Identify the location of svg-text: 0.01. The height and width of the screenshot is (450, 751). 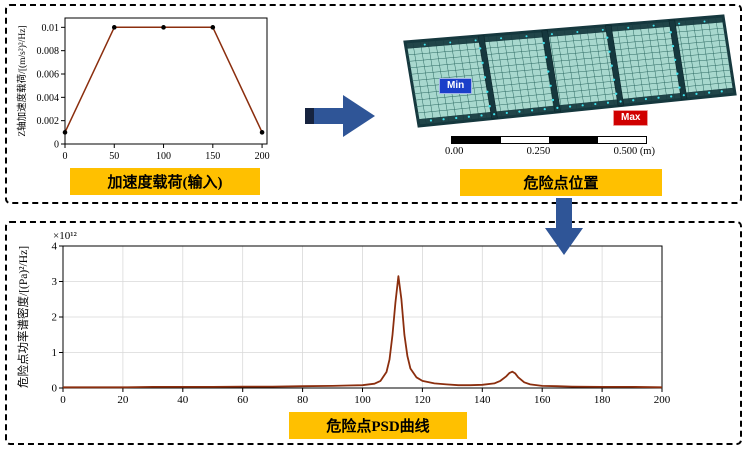
(51, 28).